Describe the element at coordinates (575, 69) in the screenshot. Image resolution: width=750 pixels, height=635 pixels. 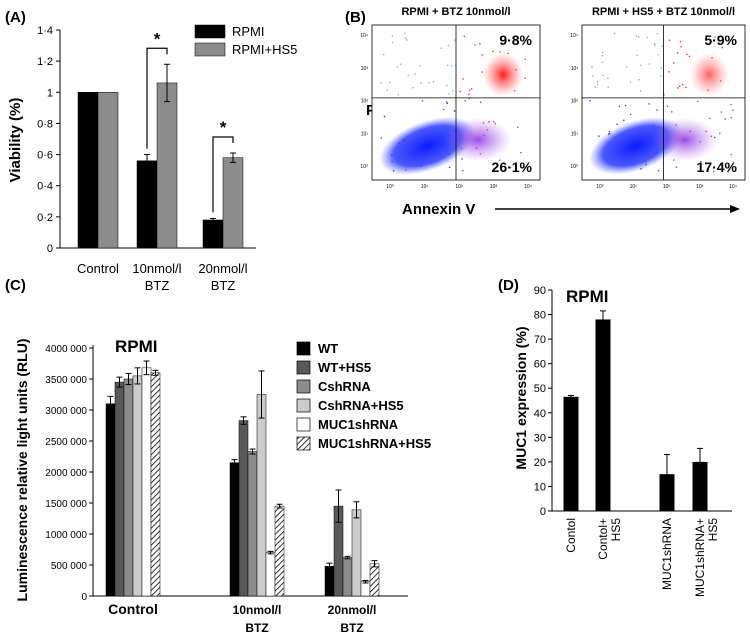
I see `flow-y-tick-label: 10³` at that location.